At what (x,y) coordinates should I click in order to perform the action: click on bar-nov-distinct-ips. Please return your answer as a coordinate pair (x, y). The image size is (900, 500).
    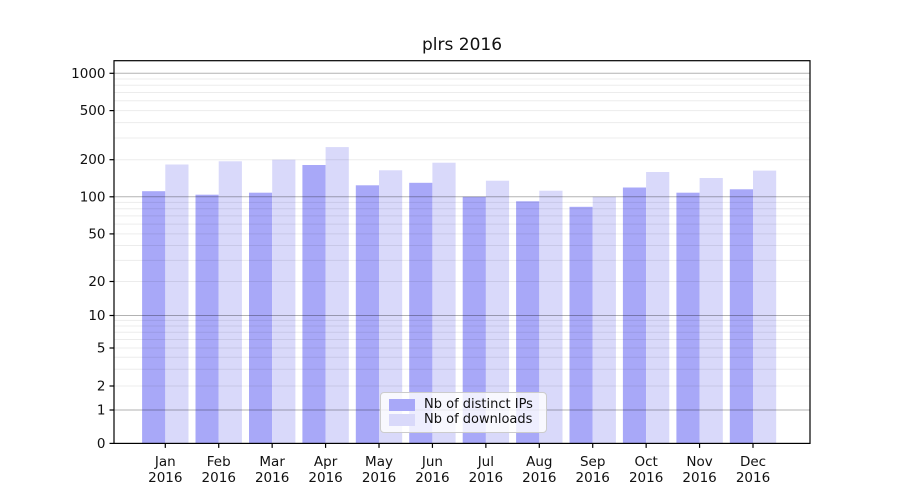
    Looking at the image, I should click on (688, 318).